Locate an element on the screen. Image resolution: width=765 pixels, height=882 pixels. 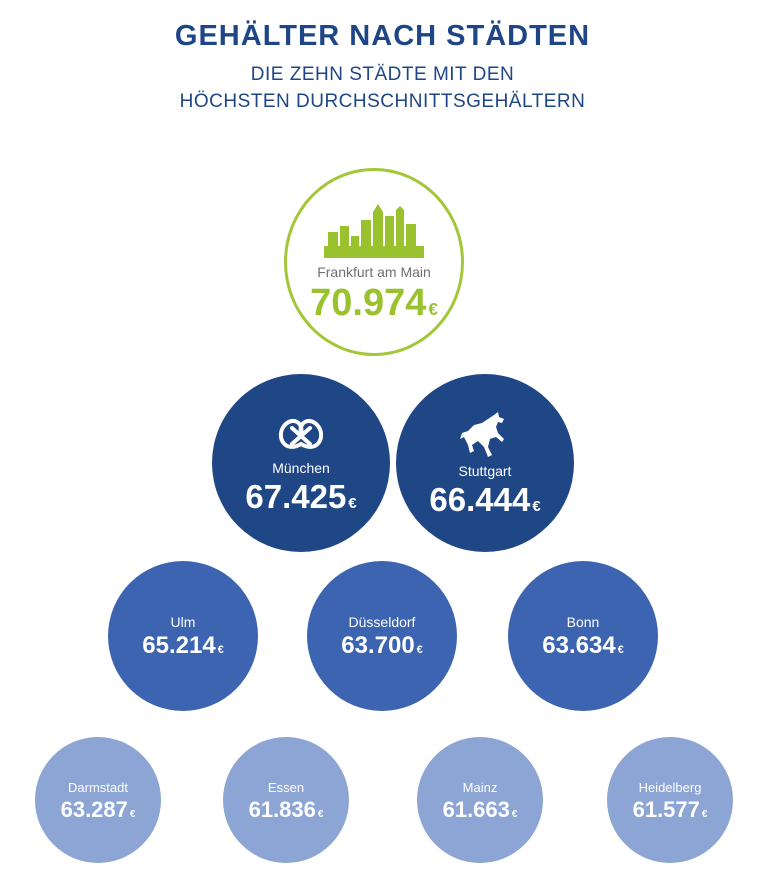
page-subtitle-line2: HÖCHSTEN DURCHSCHNITTSGEHÄLTERN is located at coordinates (382, 101).